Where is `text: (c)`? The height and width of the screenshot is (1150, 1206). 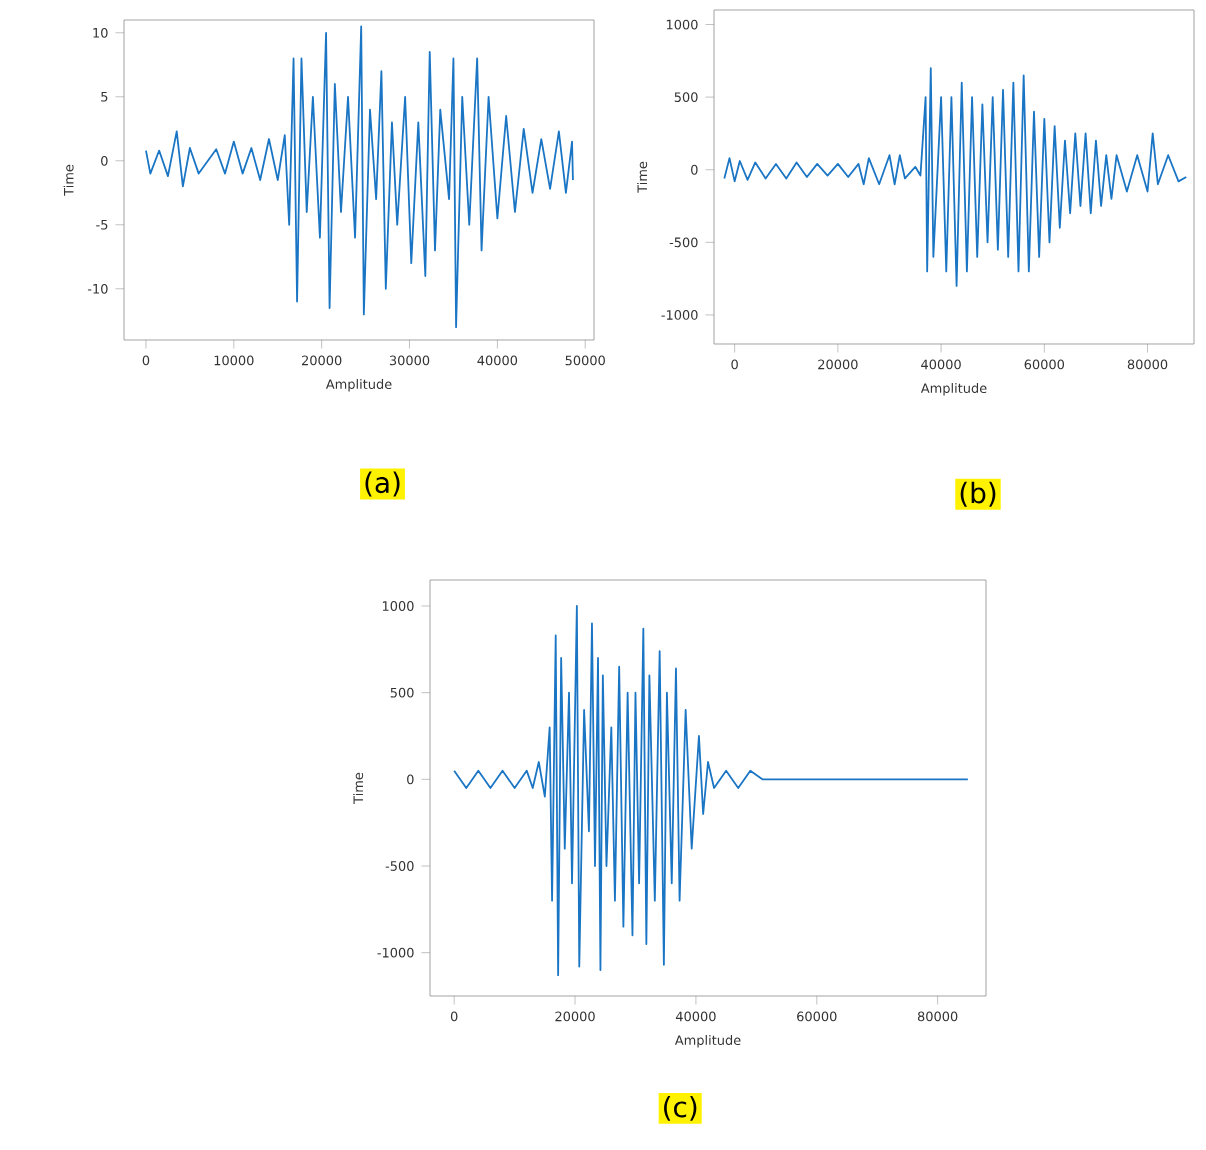
text: (c) is located at coordinates (680, 1108).